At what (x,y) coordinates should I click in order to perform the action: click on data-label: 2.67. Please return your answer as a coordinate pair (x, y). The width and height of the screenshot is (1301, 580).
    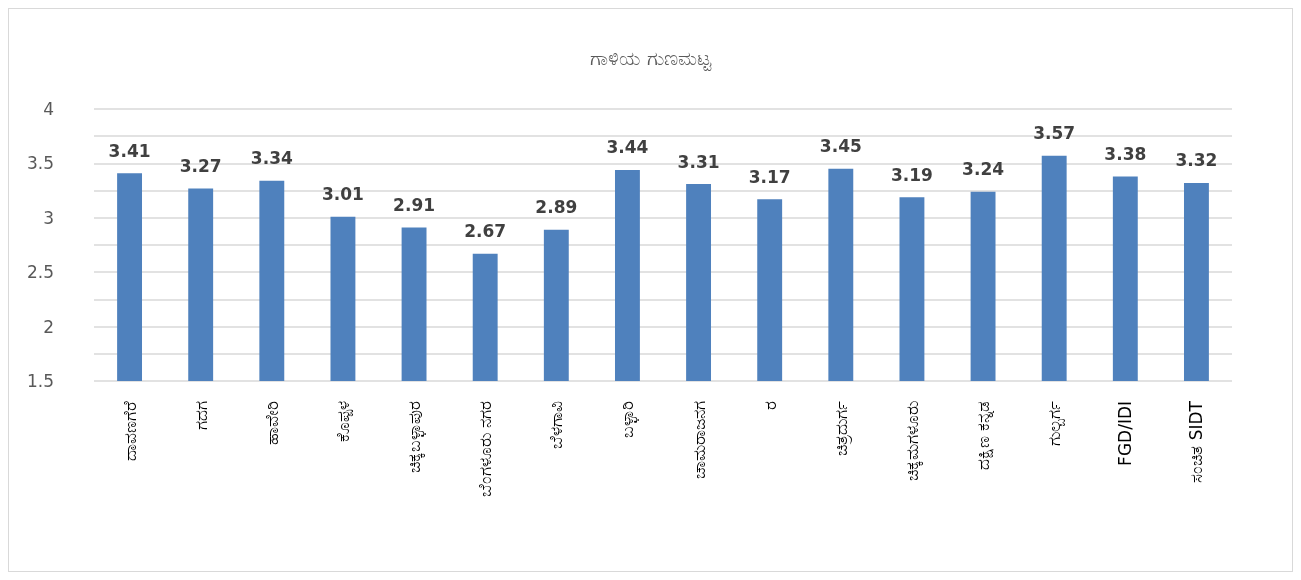
    Looking at the image, I should click on (485, 231).